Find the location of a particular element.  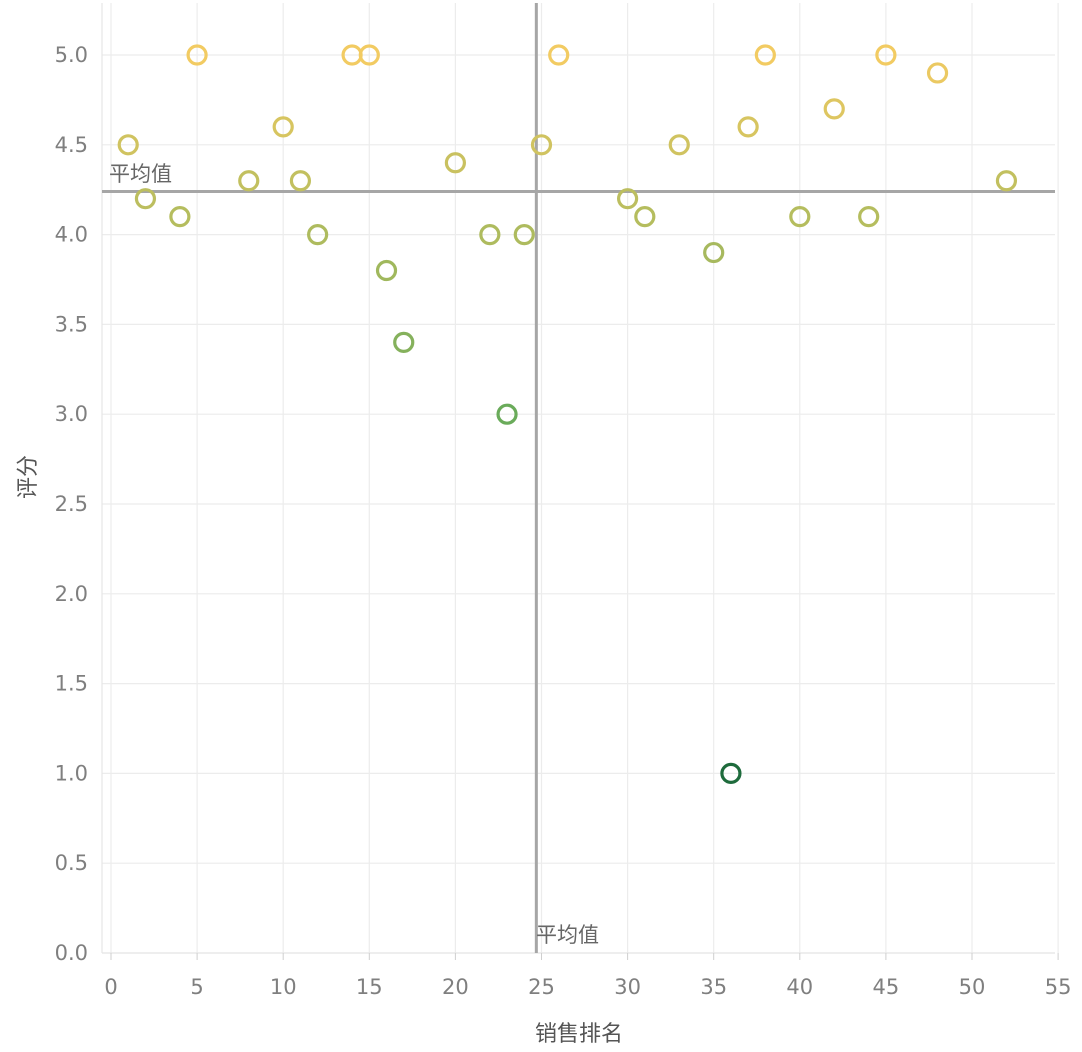

x-tick-label: 55 is located at coordinates (1058, 987).